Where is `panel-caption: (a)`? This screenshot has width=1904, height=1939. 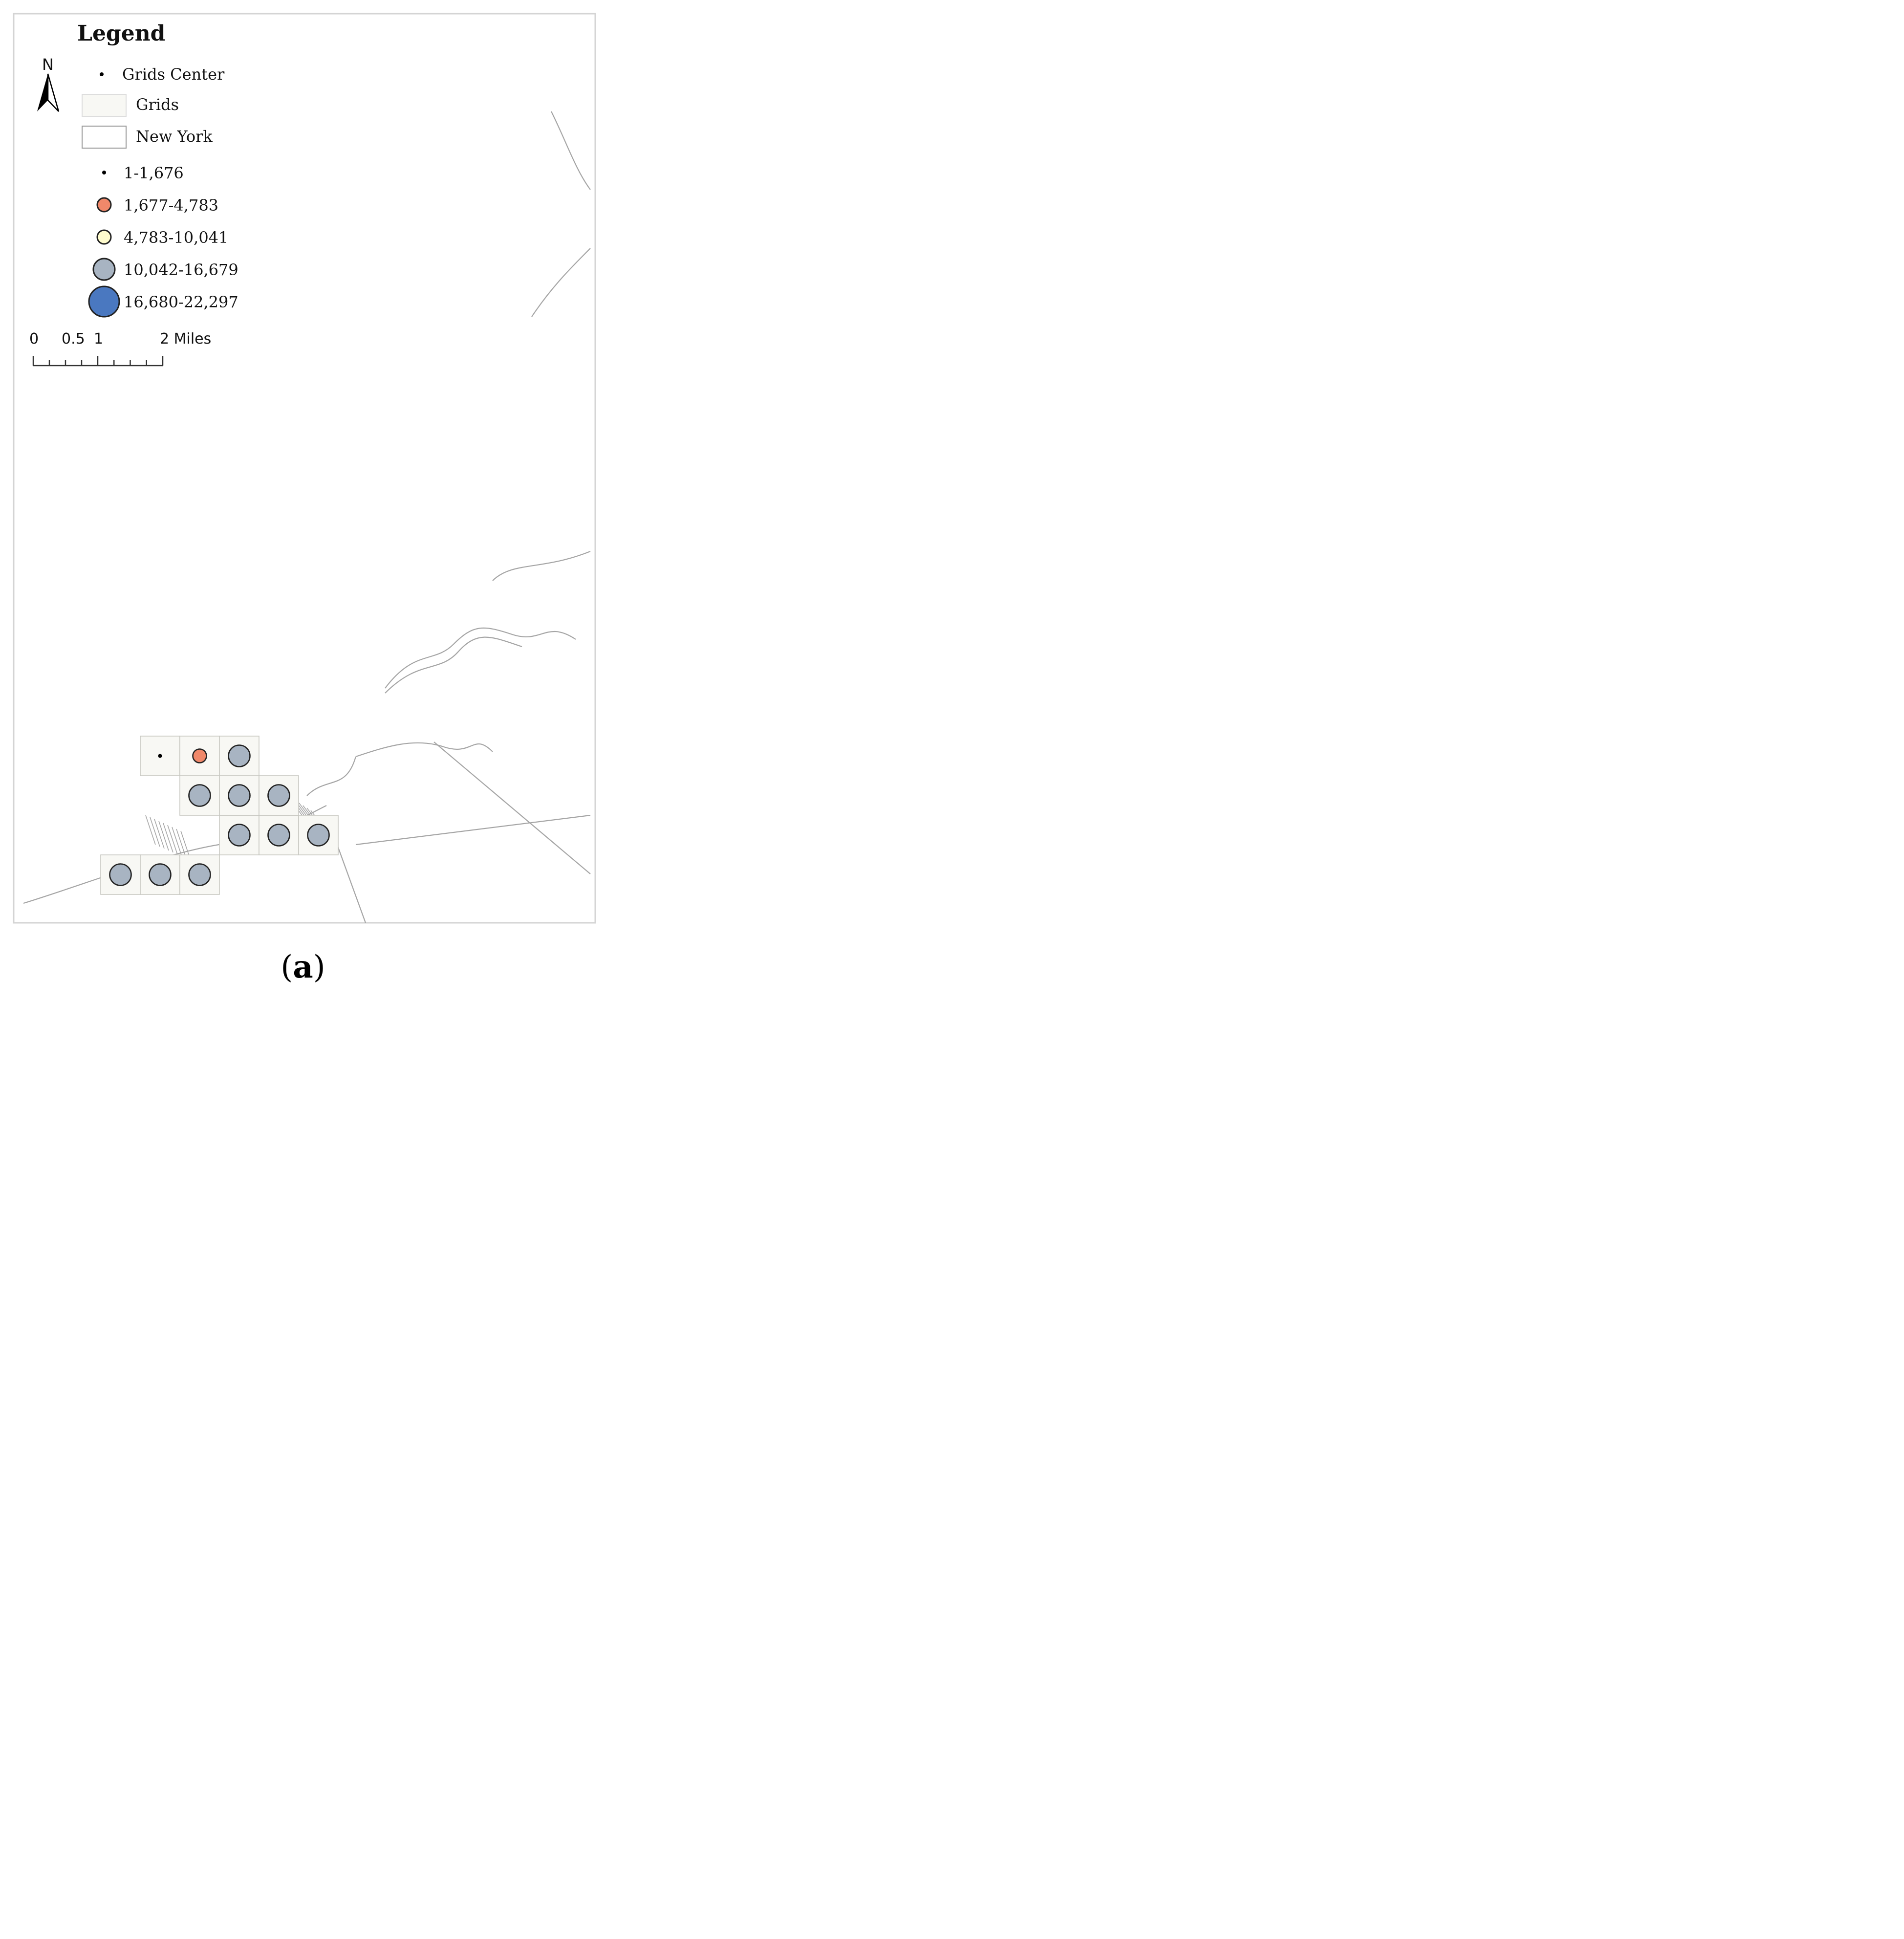
panel-caption: (a) is located at coordinates (303, 967).